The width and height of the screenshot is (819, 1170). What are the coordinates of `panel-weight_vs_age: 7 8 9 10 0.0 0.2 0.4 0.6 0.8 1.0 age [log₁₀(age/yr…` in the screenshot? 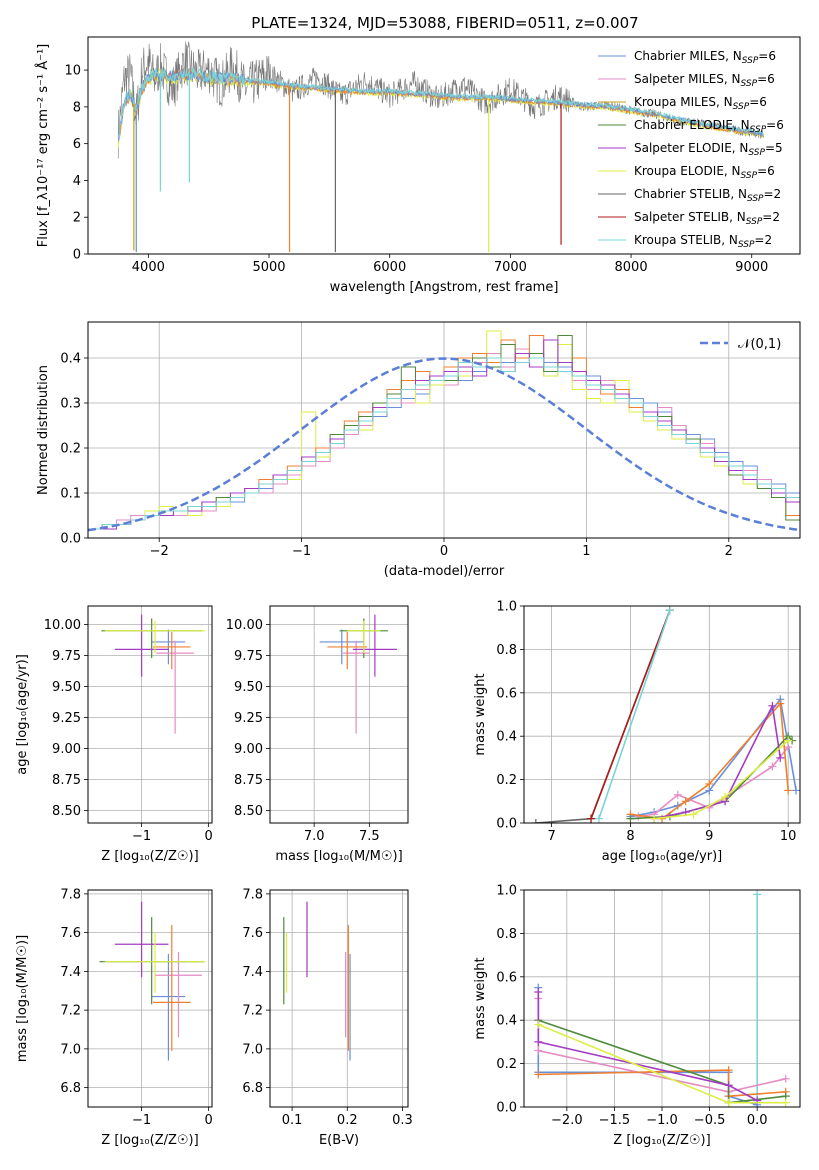 It's located at (637, 732).